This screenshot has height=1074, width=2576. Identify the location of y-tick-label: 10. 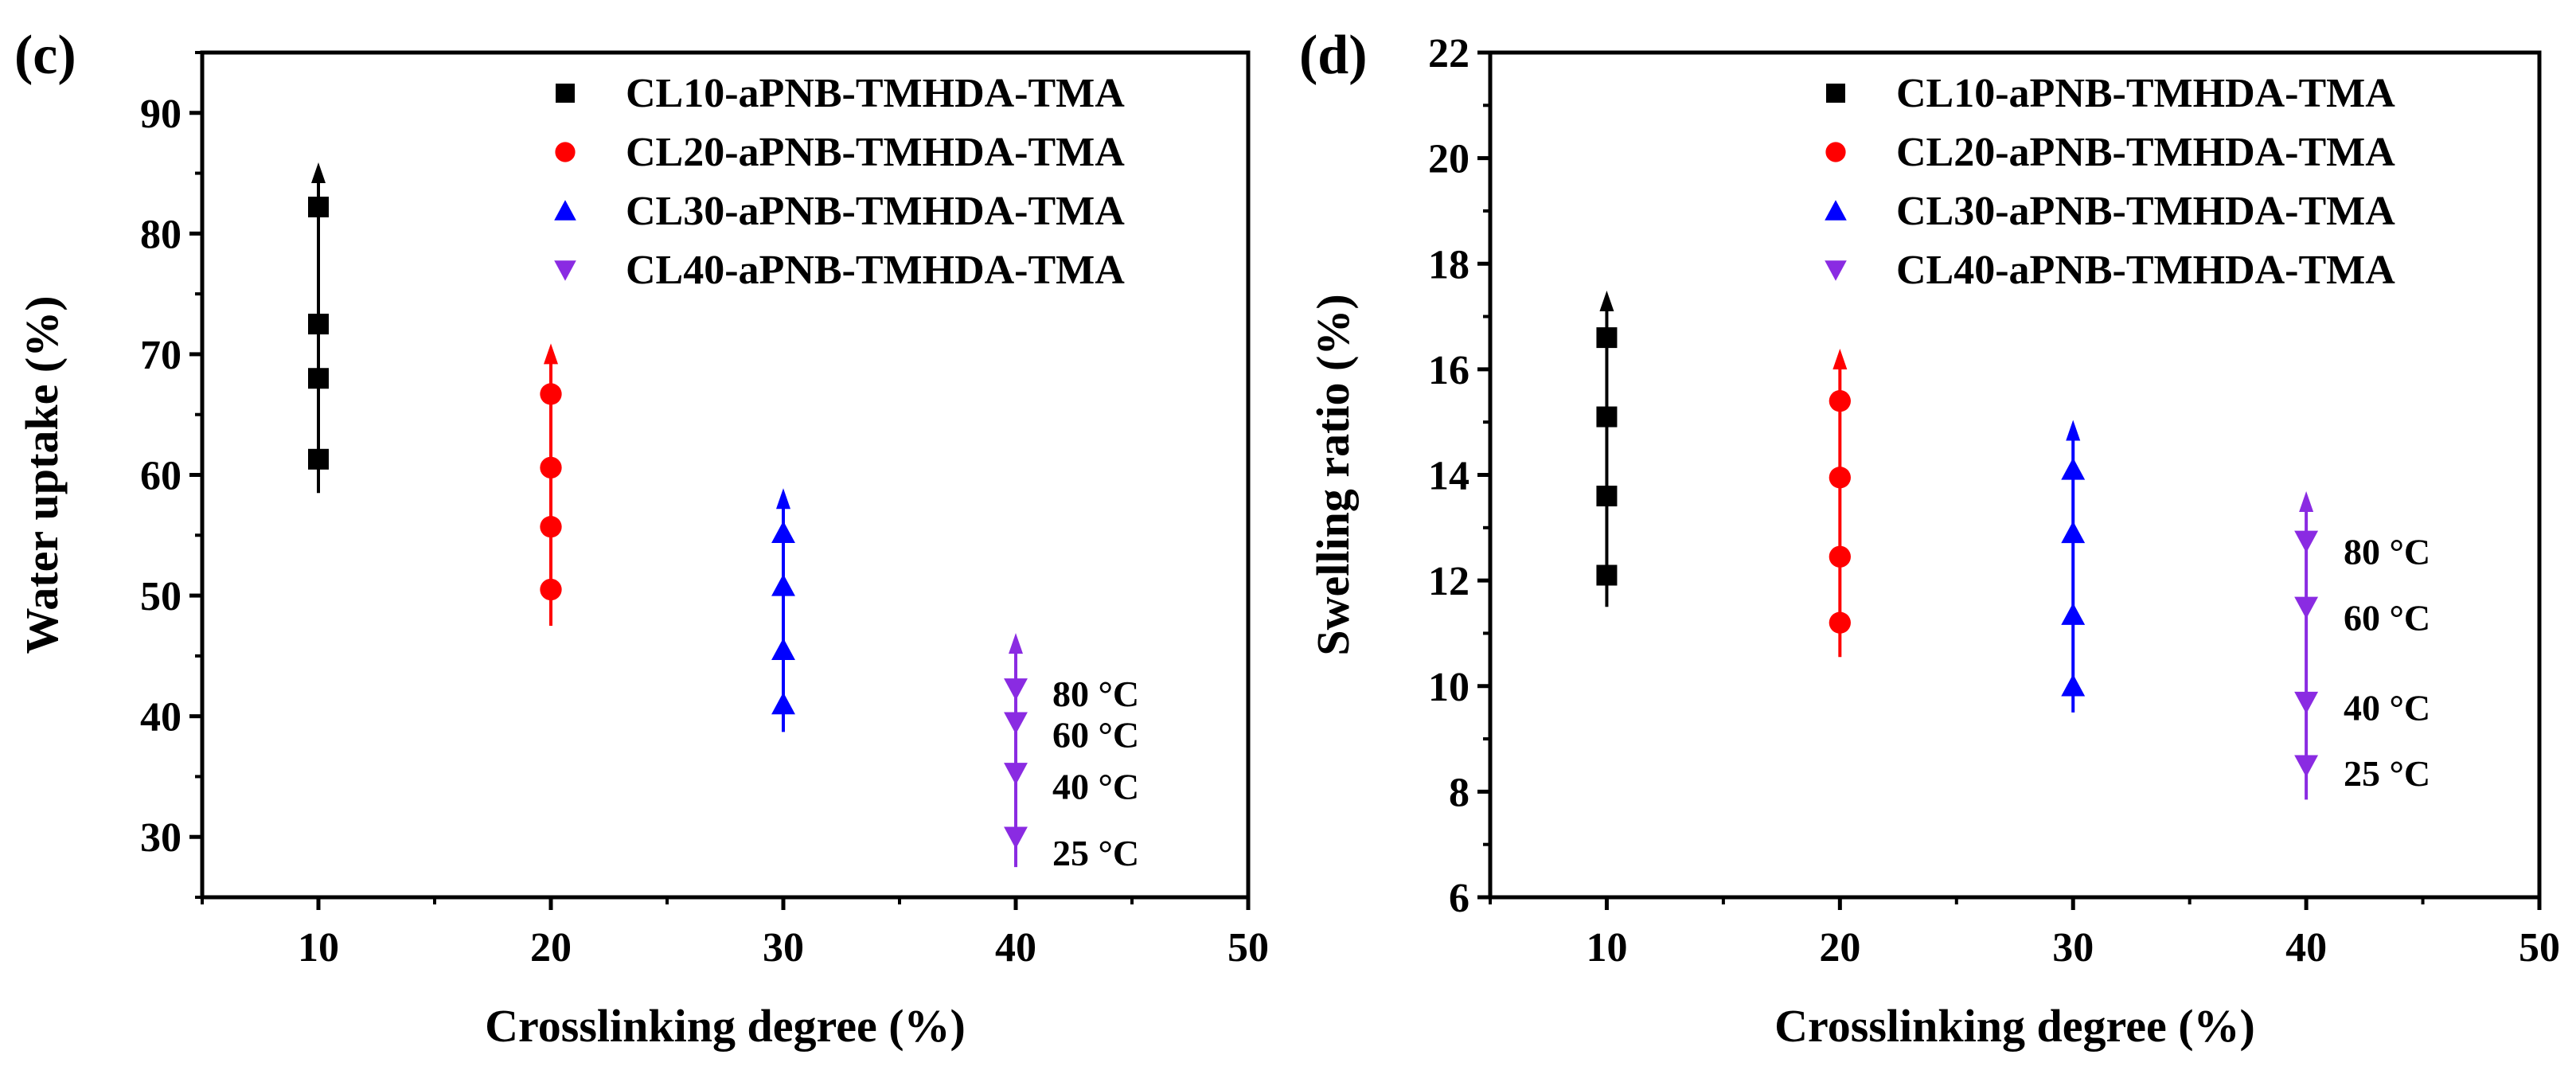
(1448, 687).